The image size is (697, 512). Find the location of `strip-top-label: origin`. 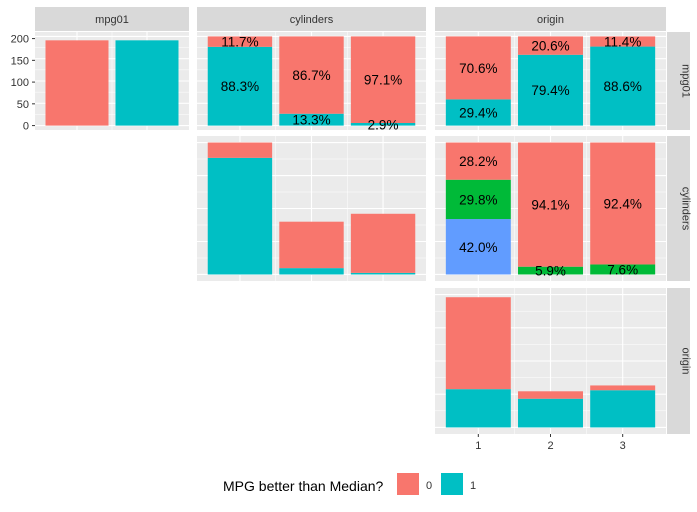

strip-top-label: origin is located at coordinates (550, 20).